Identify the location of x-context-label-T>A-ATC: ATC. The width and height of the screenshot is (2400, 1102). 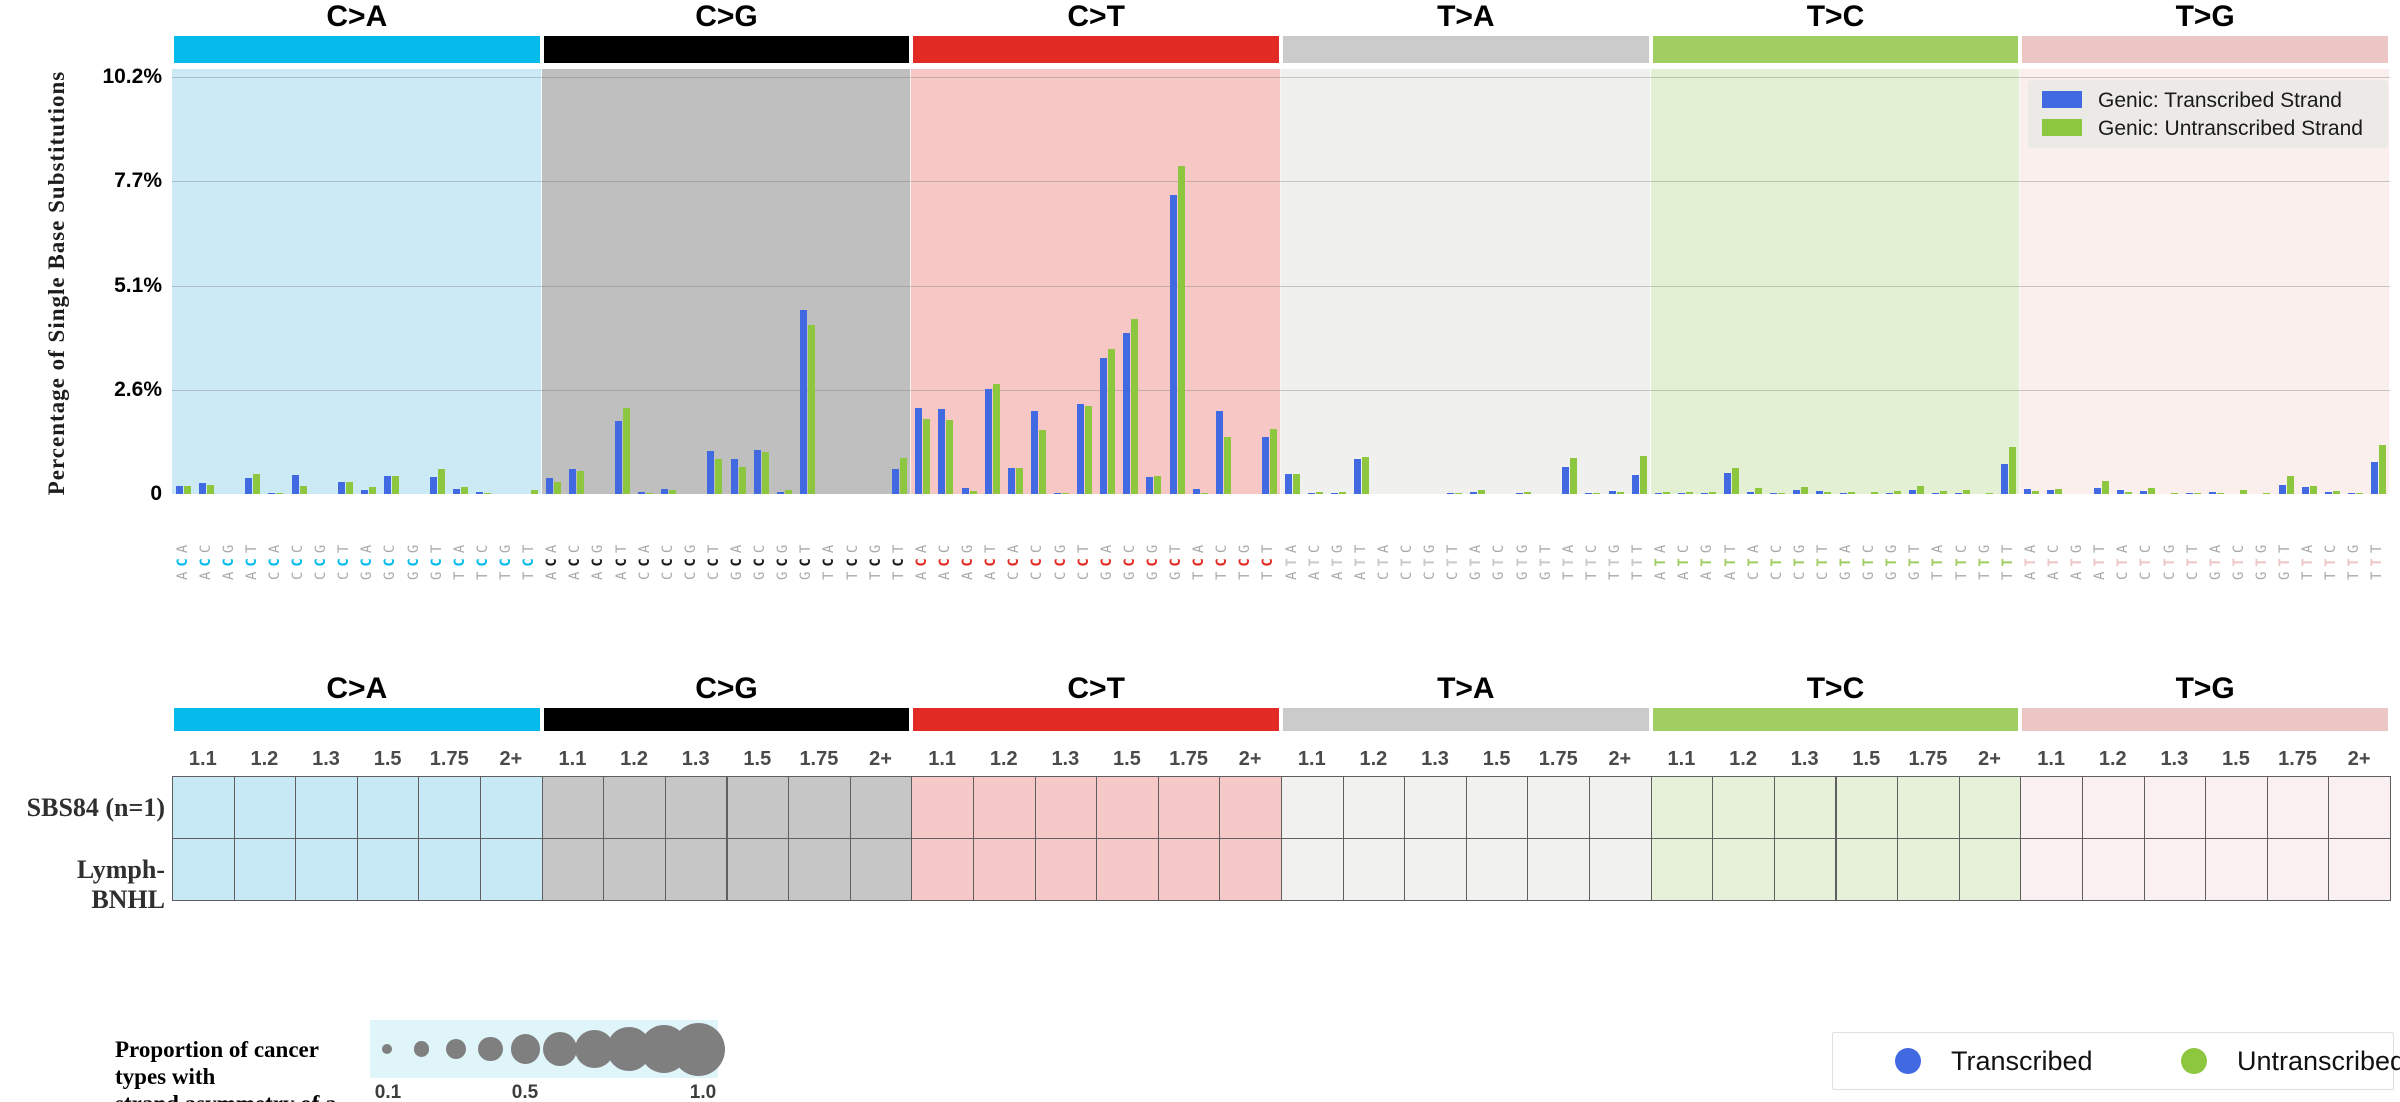
(1314, 559).